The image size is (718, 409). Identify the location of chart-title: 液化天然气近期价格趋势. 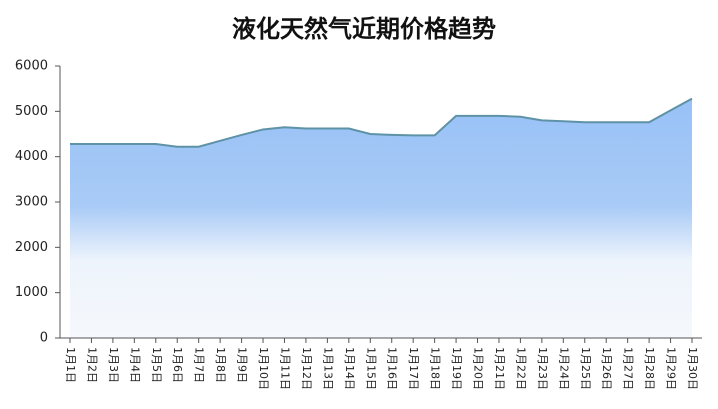
(364, 29).